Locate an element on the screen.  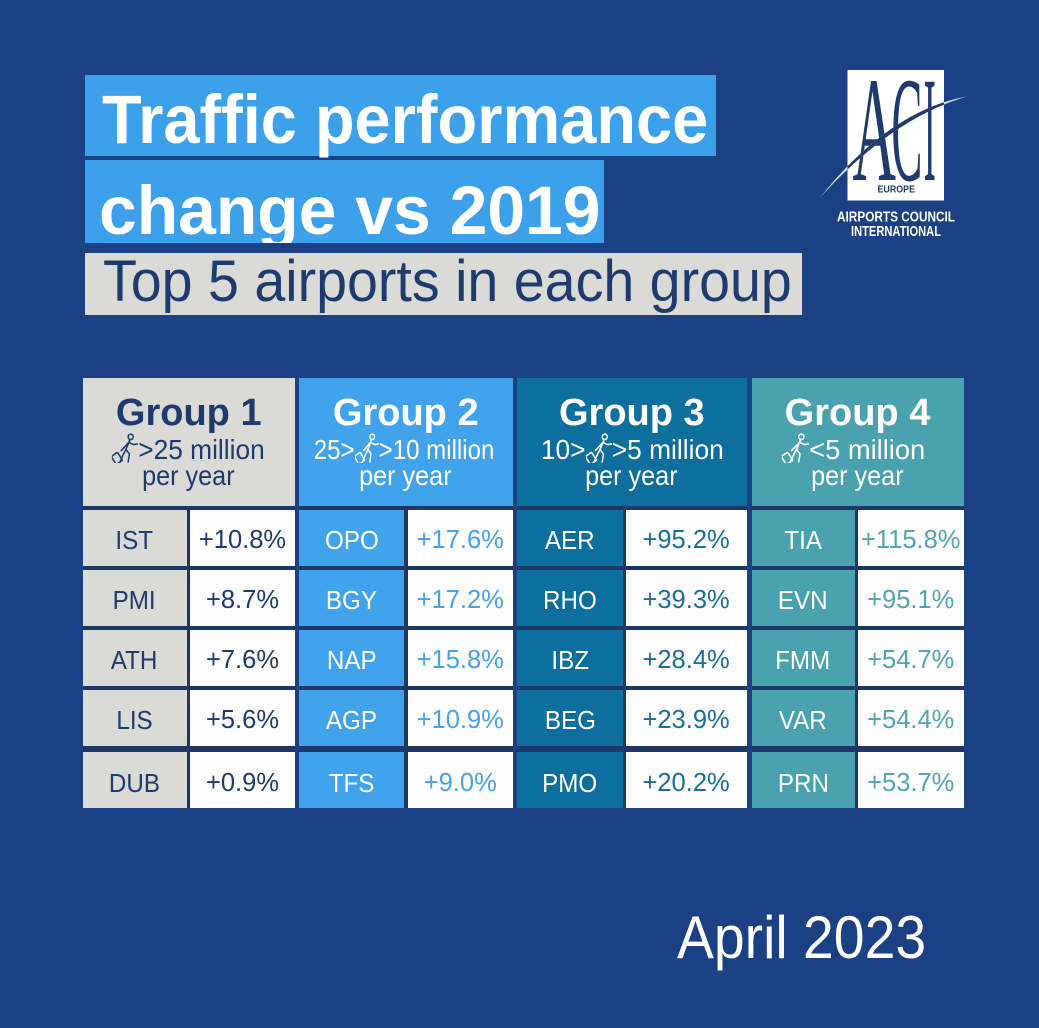
svg-text: I is located at coordinates (930, 134).